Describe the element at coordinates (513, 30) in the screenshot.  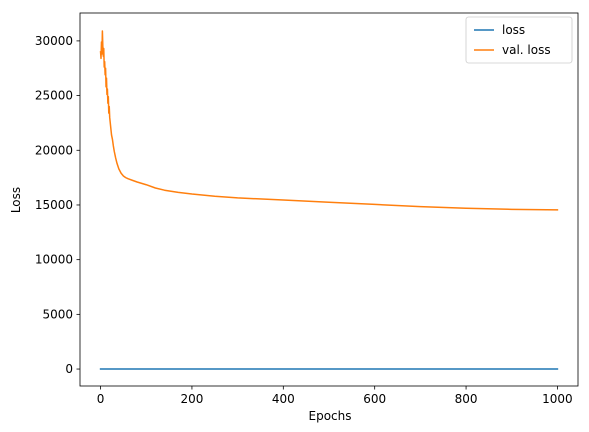
I see `legend-label: loss` at that location.